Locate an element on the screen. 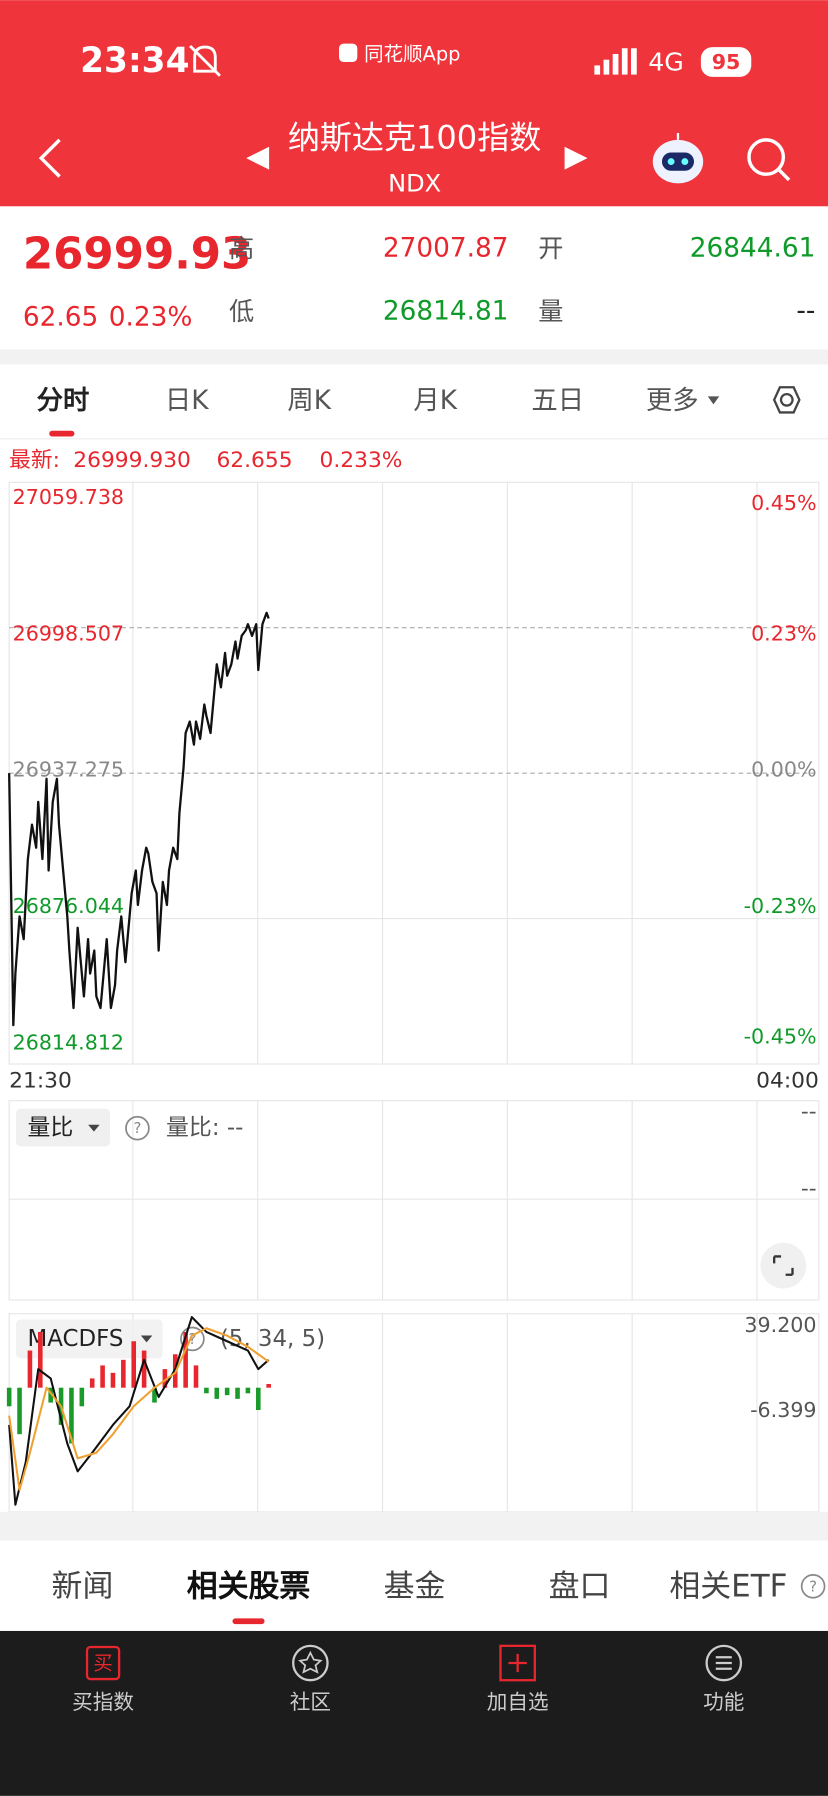 This screenshot has height=1796, width=828. info-tab: 基金 is located at coordinates (415, 1586).